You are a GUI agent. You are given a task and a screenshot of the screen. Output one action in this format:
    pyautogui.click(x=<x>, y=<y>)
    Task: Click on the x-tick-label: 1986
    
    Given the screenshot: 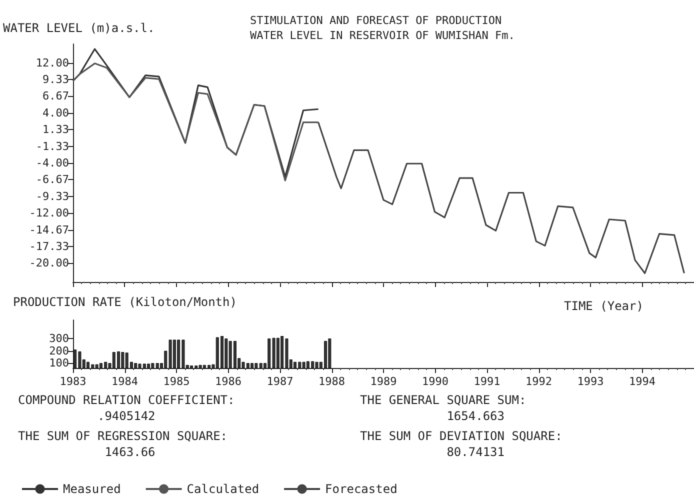 What is the action you would take?
    pyautogui.click(x=228, y=381)
    